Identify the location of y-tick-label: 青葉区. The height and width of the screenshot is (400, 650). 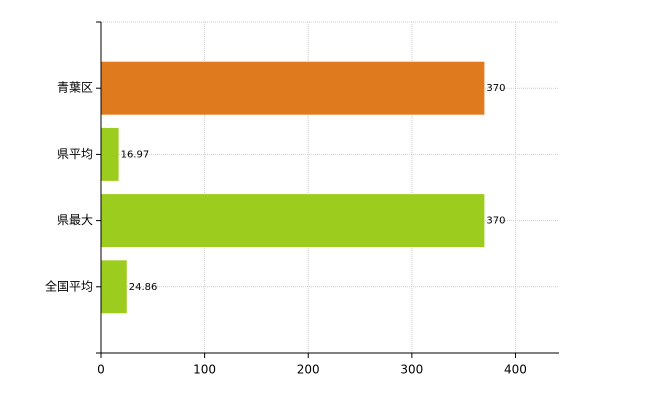
(75, 88).